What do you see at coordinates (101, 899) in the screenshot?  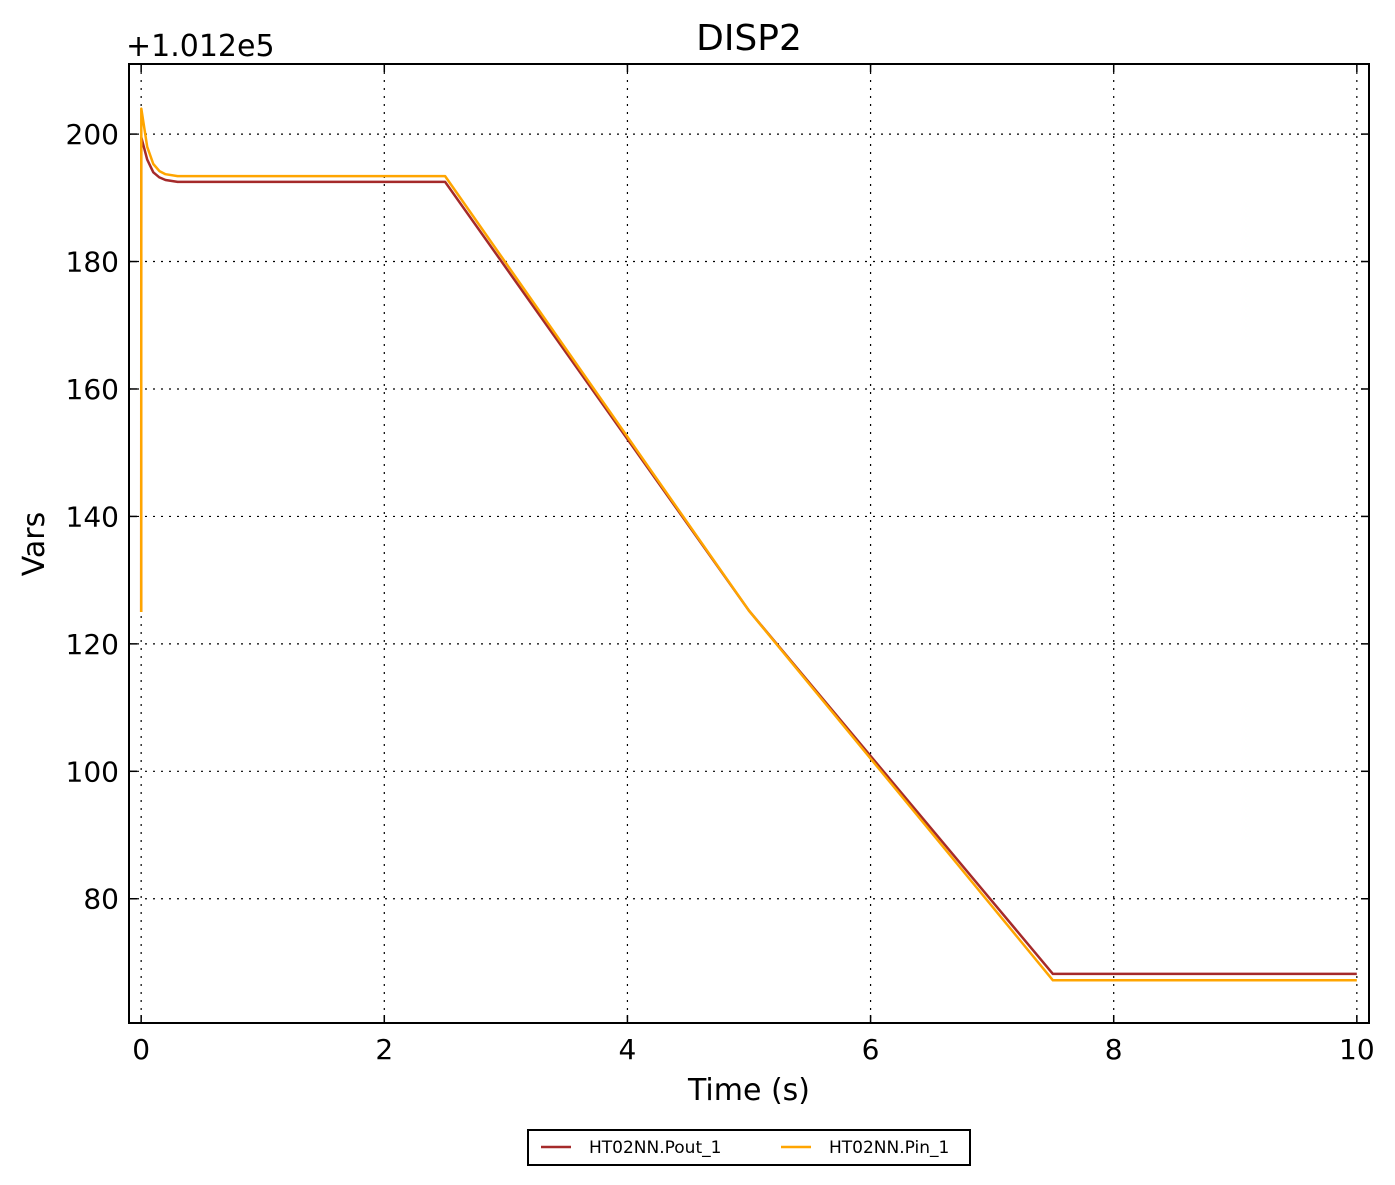 I see `y-tick-label: 80` at bounding box center [101, 899].